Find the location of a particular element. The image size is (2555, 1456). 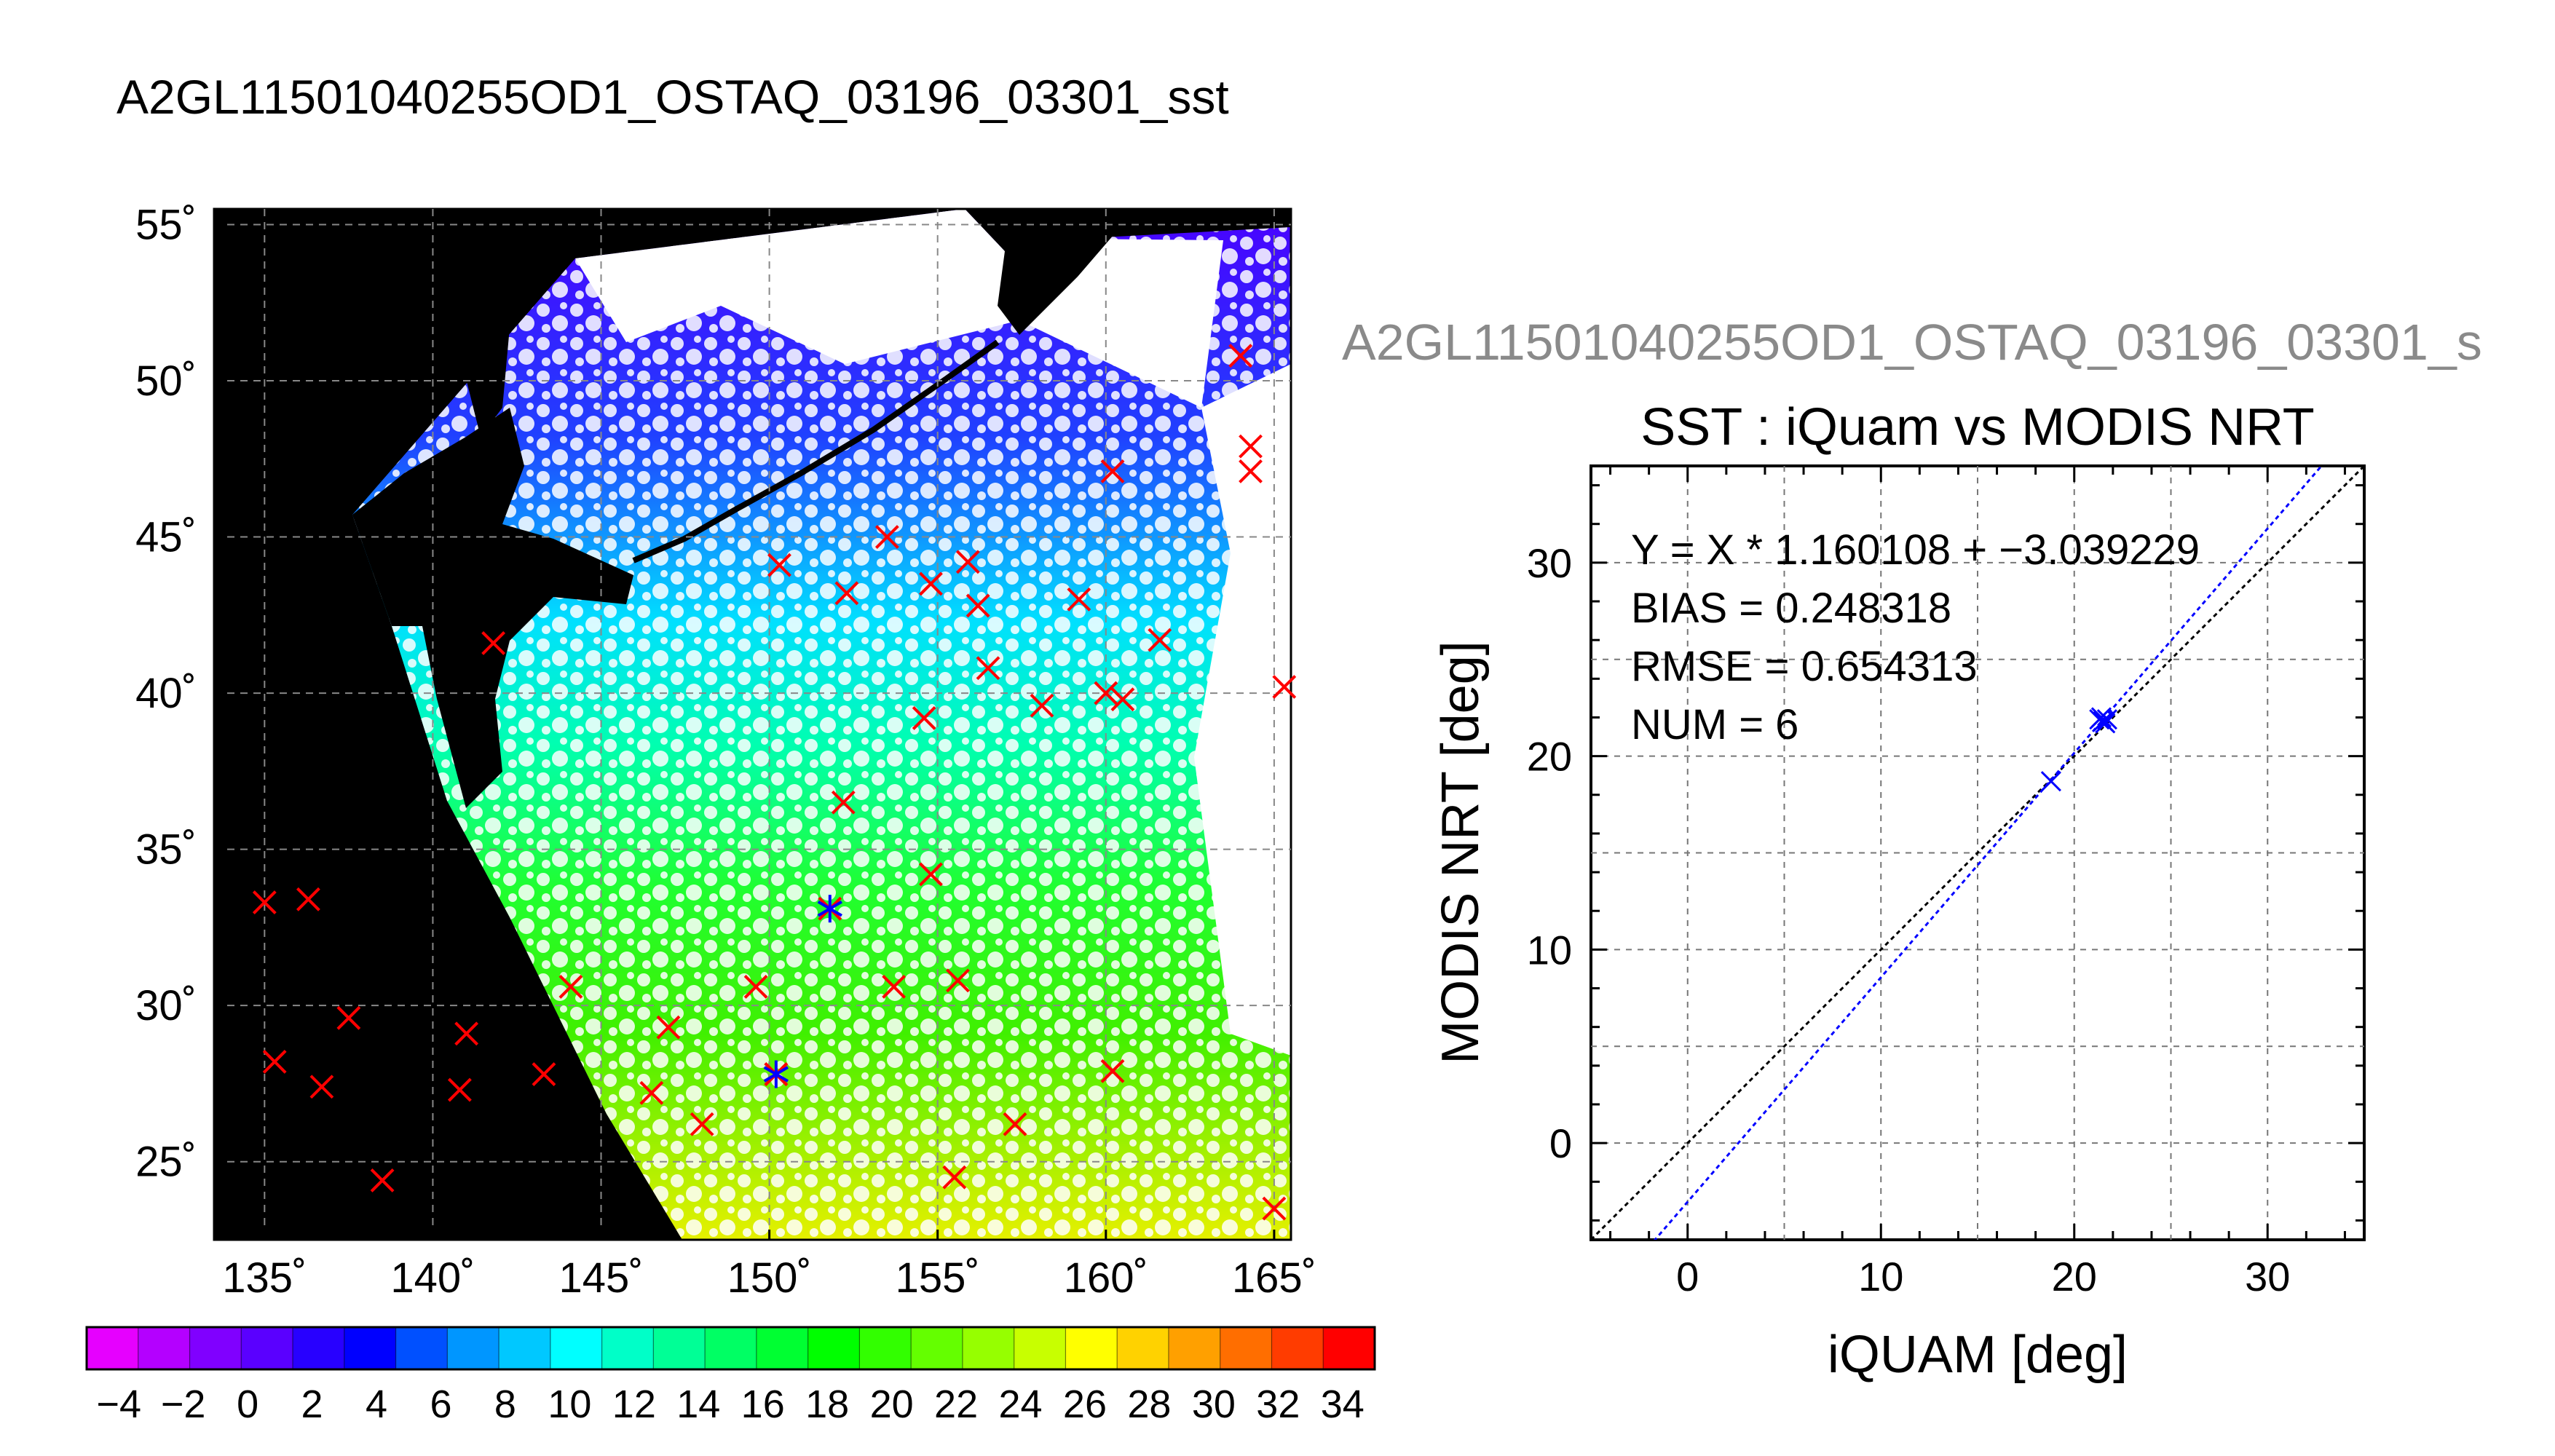

scatter-x-label: iQUAM [deg] is located at coordinates (1978, 1355).